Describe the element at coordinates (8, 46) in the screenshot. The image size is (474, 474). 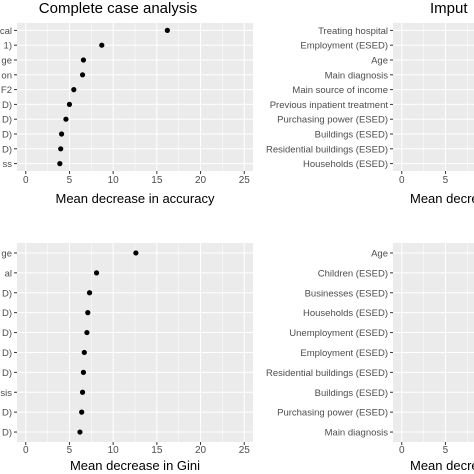
I see `y-tick-label: 1)` at that location.